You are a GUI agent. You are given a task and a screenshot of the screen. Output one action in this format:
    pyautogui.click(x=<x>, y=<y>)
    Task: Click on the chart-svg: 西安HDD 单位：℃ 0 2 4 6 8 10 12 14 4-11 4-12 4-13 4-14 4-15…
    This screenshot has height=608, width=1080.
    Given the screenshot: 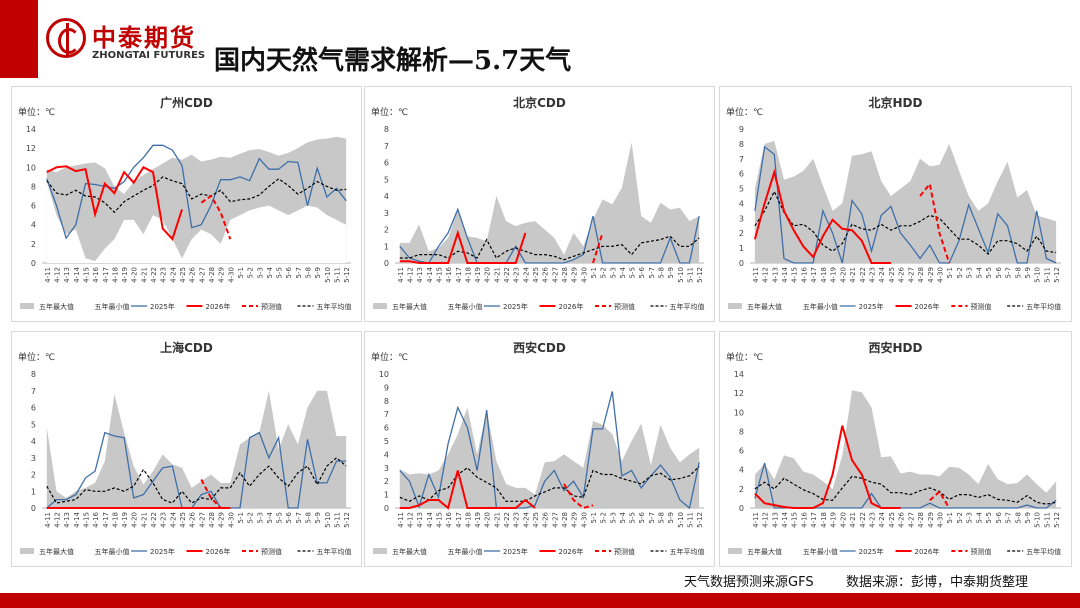 What is the action you would take?
    pyautogui.click(x=893, y=448)
    